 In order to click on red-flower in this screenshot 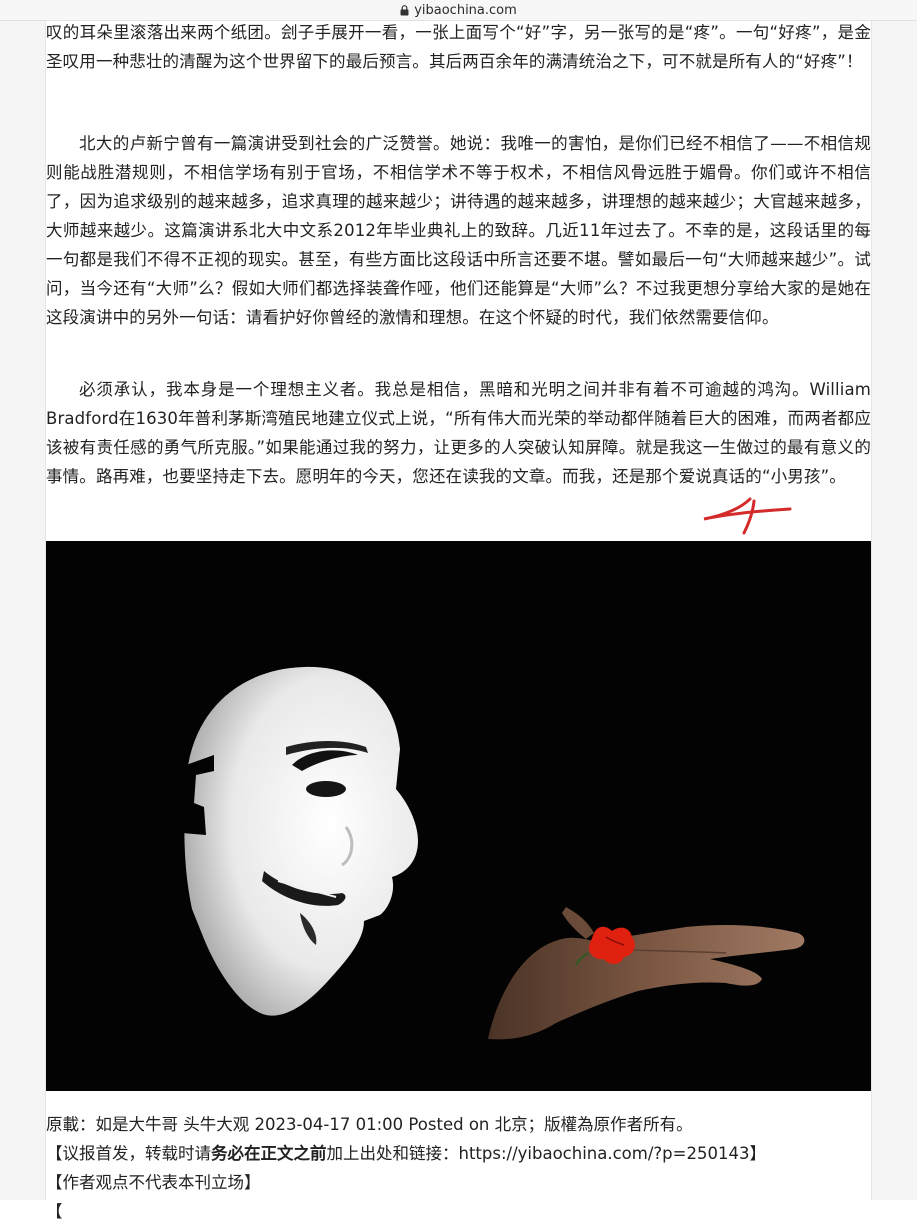, I will do `click(605, 946)`.